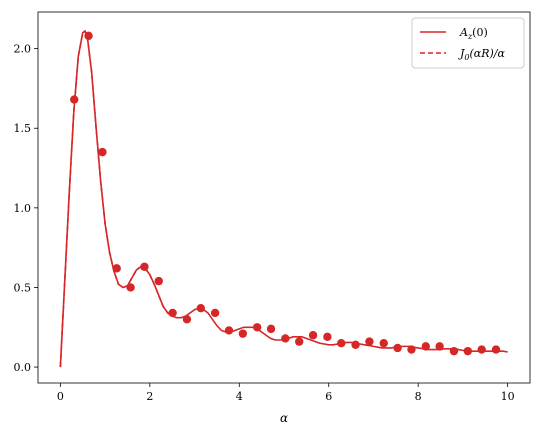  I want to click on legend: Az(0) J0(αR)/α, so click(468, 43).